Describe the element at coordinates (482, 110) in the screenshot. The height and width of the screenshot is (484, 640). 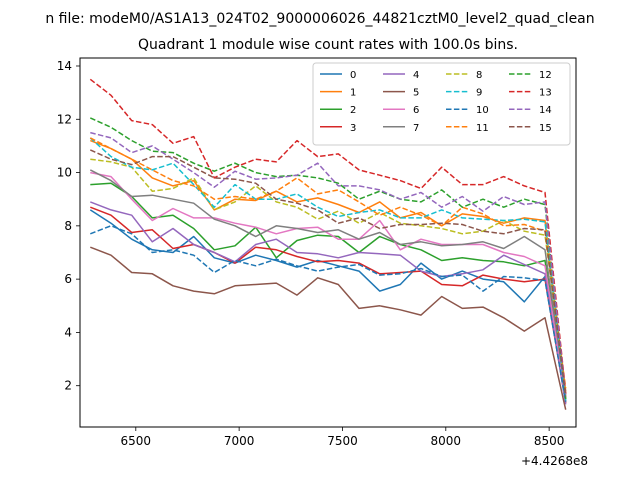
I see `legend-label-10: 10` at that location.